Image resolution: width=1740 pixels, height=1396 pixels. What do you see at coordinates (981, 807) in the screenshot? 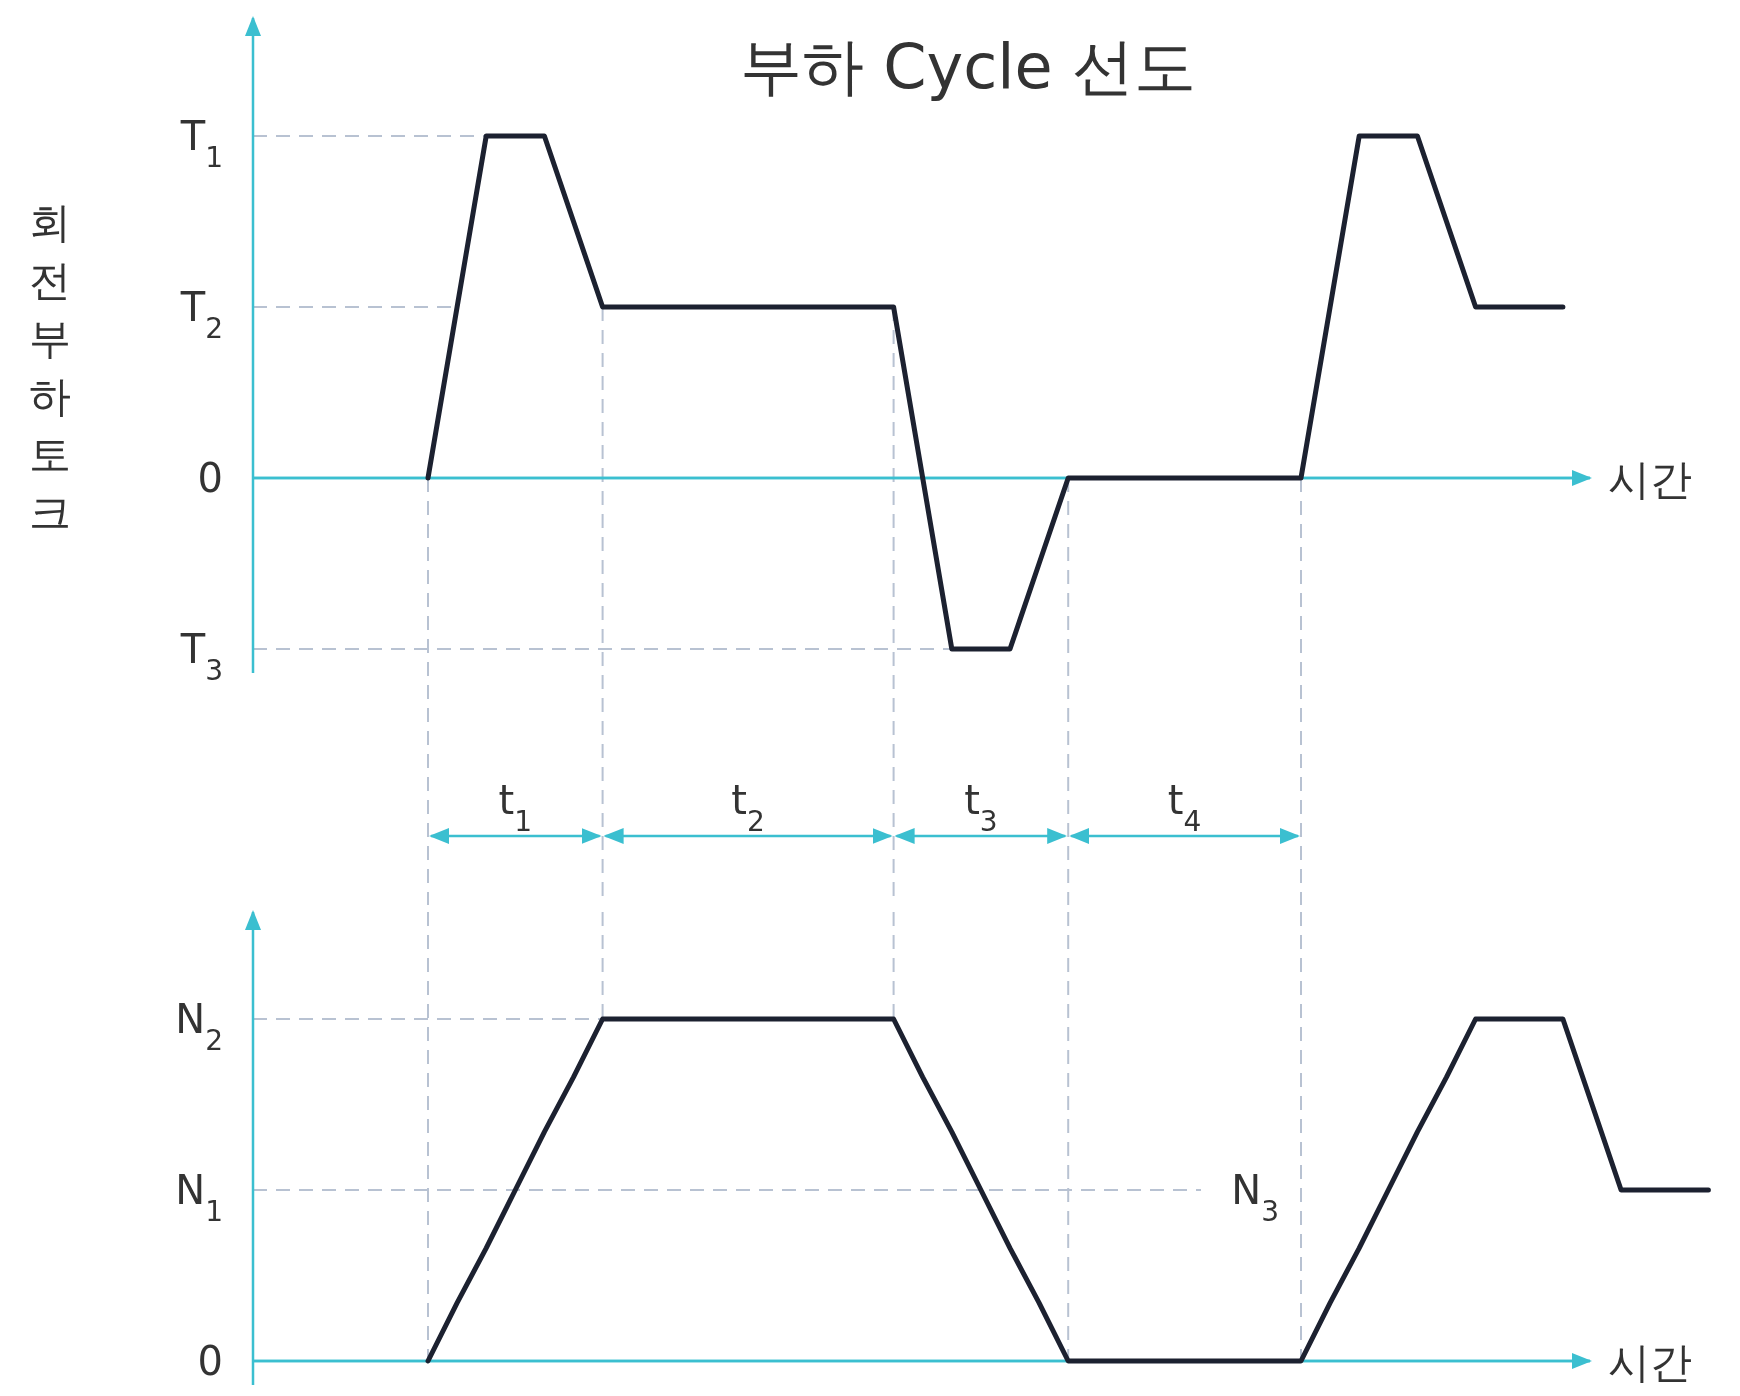
I see `text: t$_{3}$` at bounding box center [981, 807].